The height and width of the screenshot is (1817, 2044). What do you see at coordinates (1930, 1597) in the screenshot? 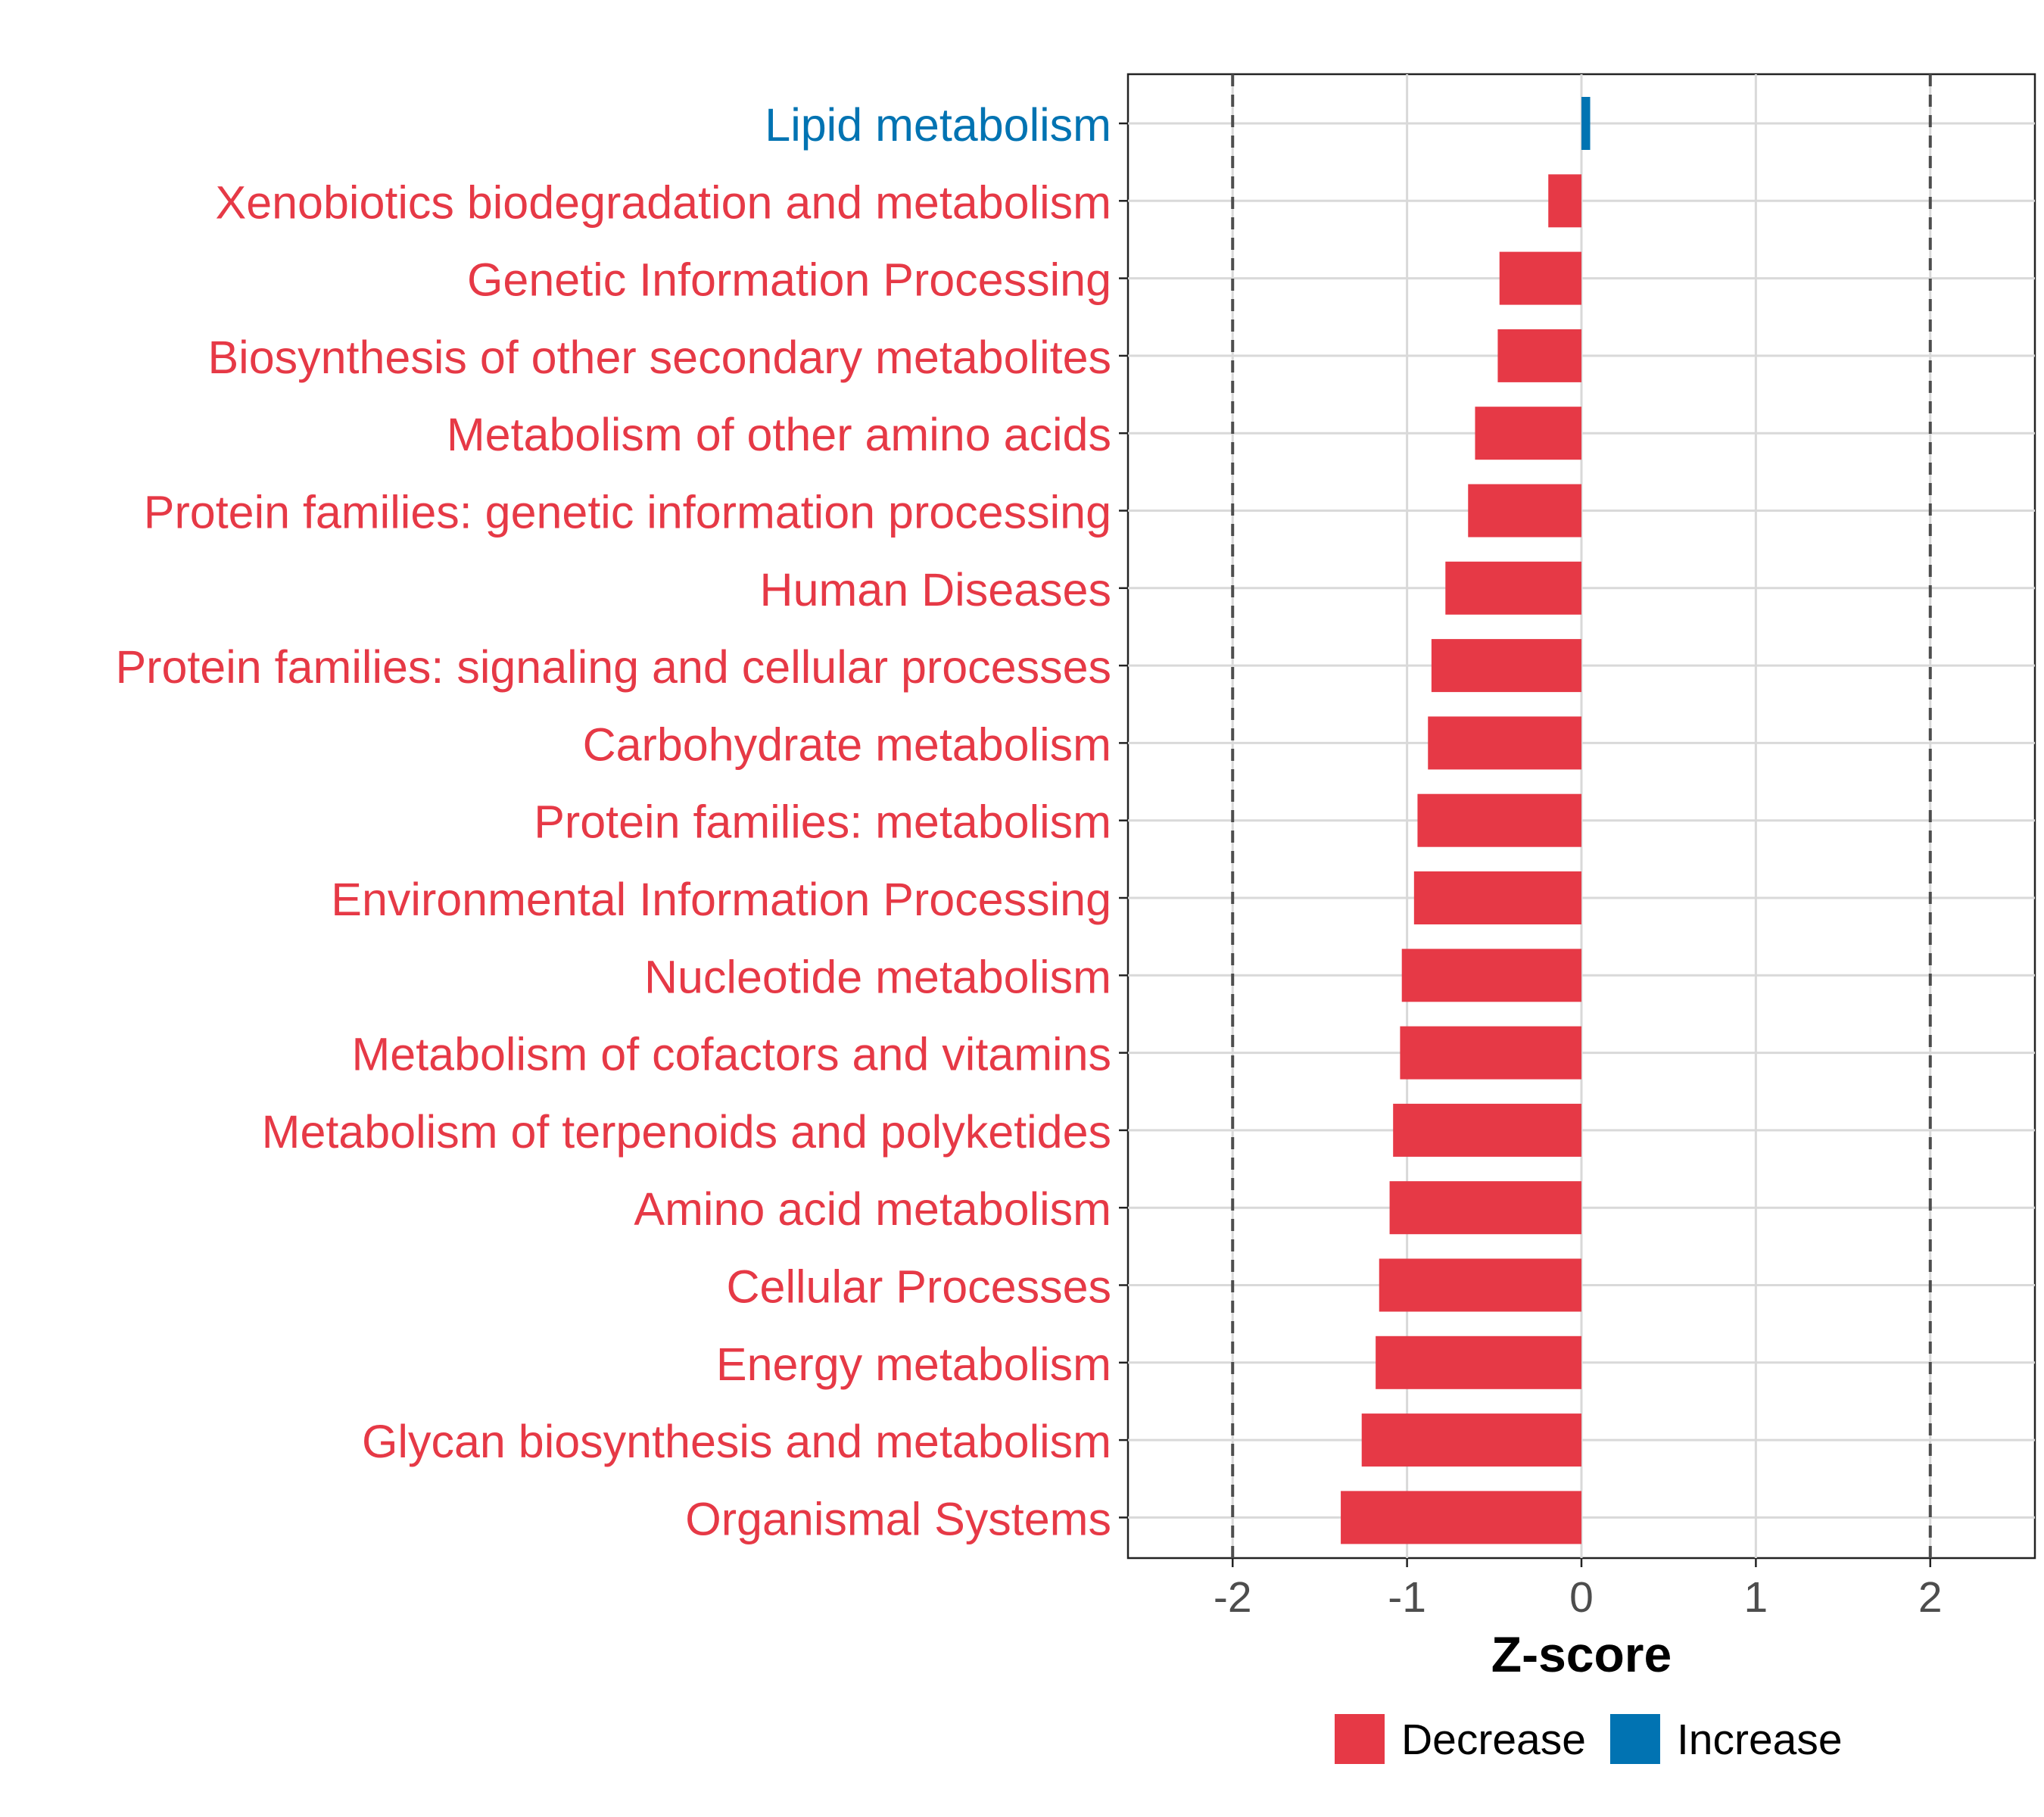
I see `x-tick-label: 2` at bounding box center [1930, 1597].